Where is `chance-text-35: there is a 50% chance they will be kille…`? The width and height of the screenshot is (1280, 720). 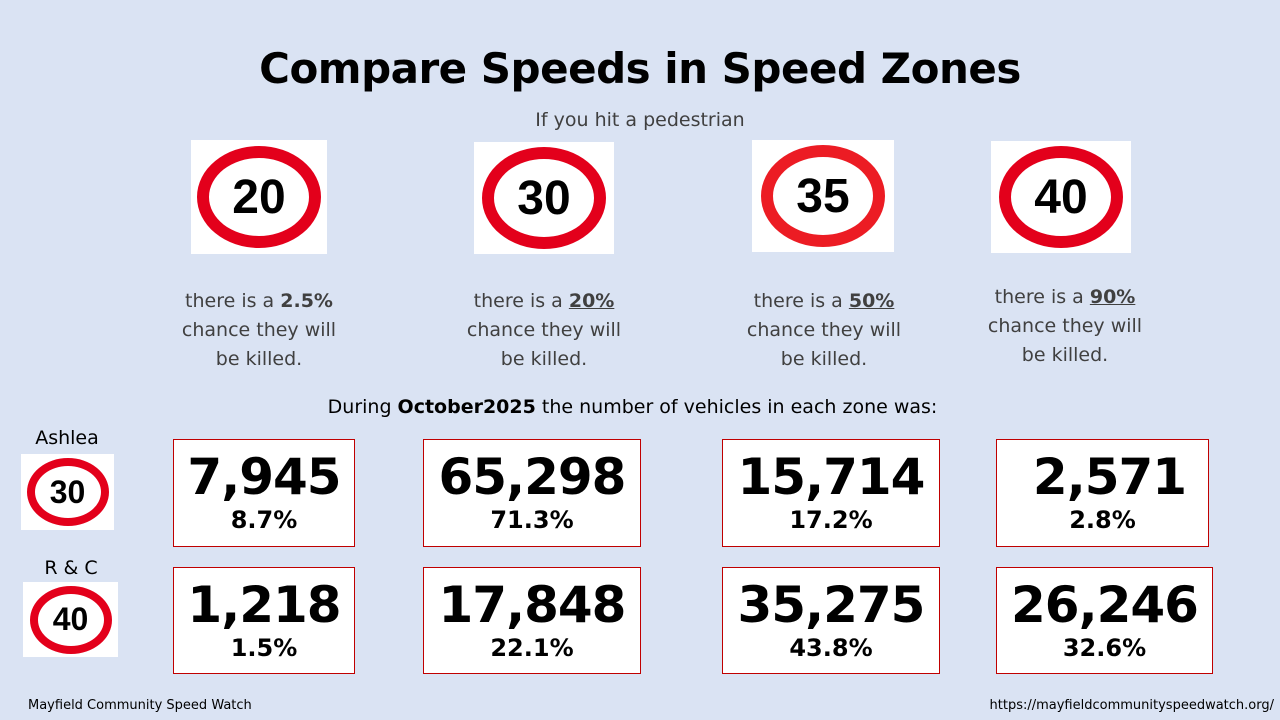
chance-text-35: there is a 50% chance they will be kille… is located at coordinates (824, 330).